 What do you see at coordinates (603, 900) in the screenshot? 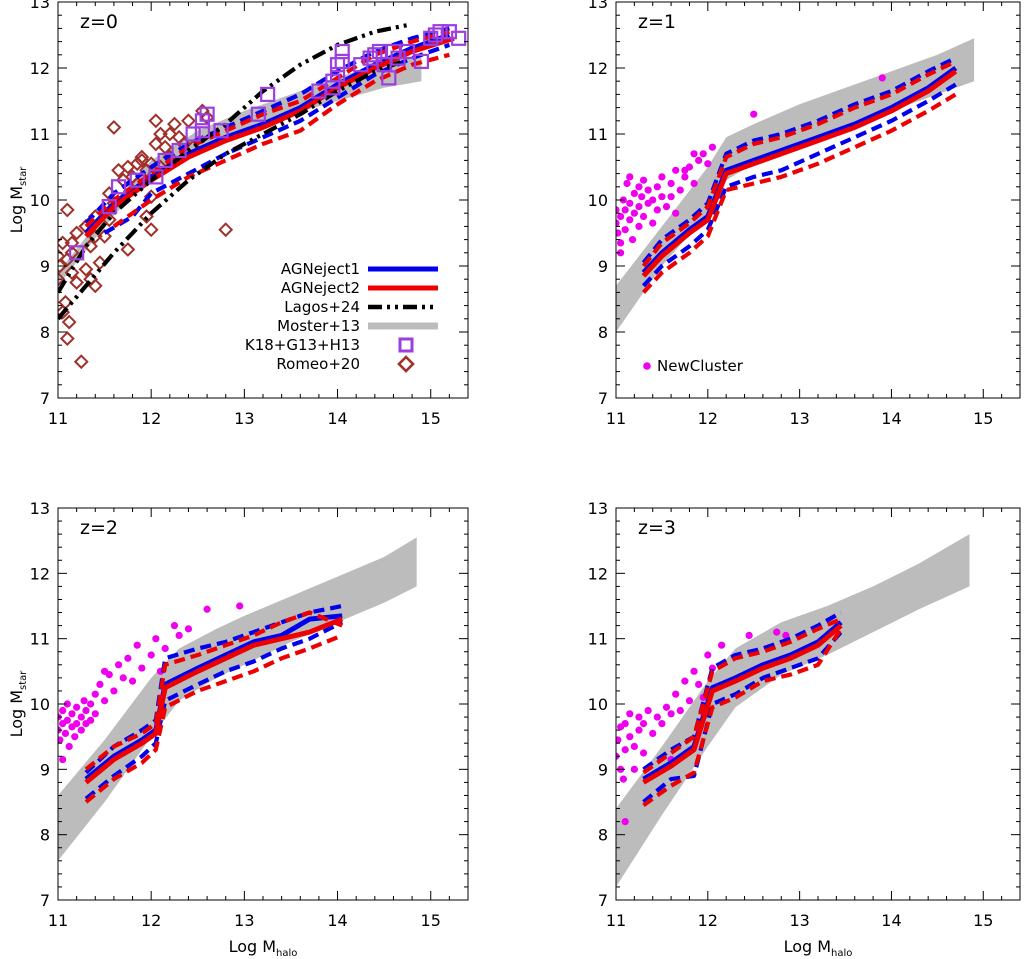
I see `y-tick-label: 7` at bounding box center [603, 900].